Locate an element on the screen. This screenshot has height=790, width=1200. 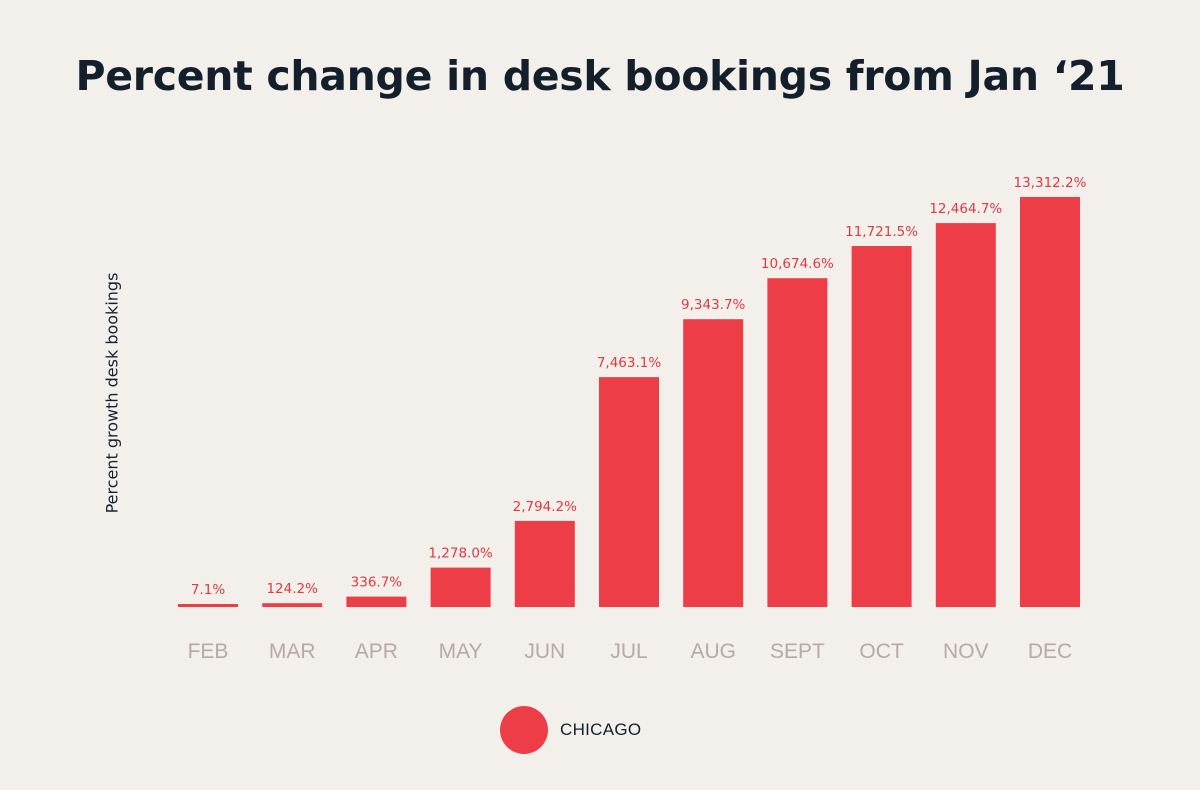
legend-swatch-chicago is located at coordinates (524, 730).